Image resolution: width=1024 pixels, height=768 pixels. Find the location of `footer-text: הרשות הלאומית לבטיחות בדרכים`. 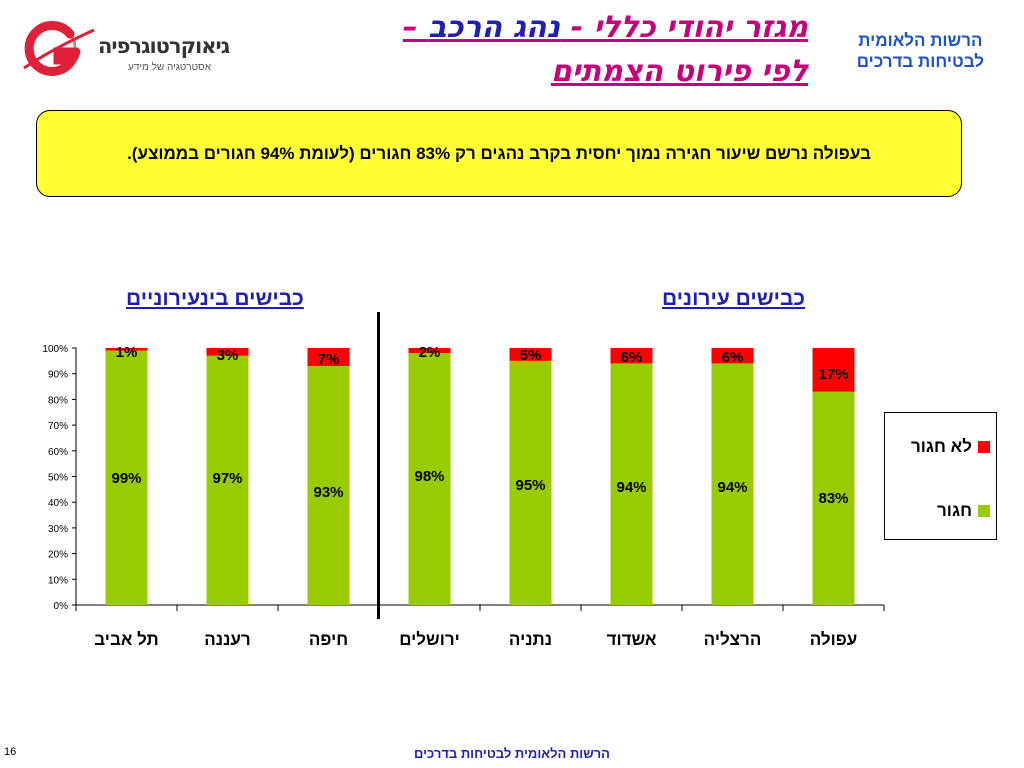

footer-text: הרשות הלאומית לבטיחות בדרכים is located at coordinates (512, 753).